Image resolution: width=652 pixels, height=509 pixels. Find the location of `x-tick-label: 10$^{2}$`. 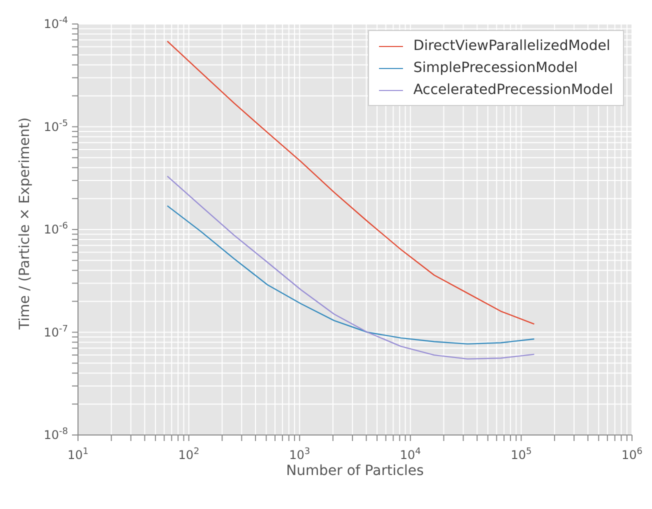

x-tick-label: 10$^{2}$ is located at coordinates (189, 454).